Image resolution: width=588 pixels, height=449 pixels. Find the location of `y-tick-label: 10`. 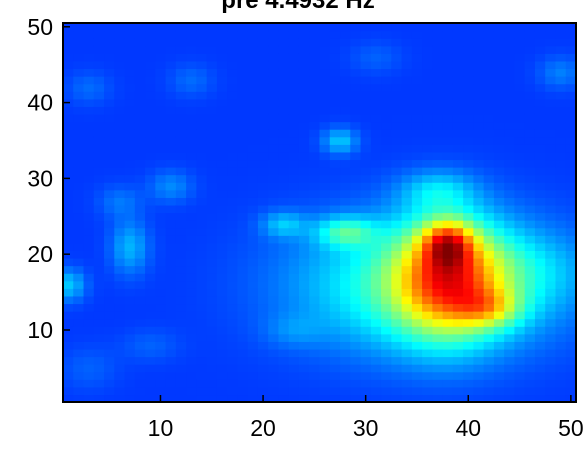

y-tick-label: 10 is located at coordinates (40, 330).